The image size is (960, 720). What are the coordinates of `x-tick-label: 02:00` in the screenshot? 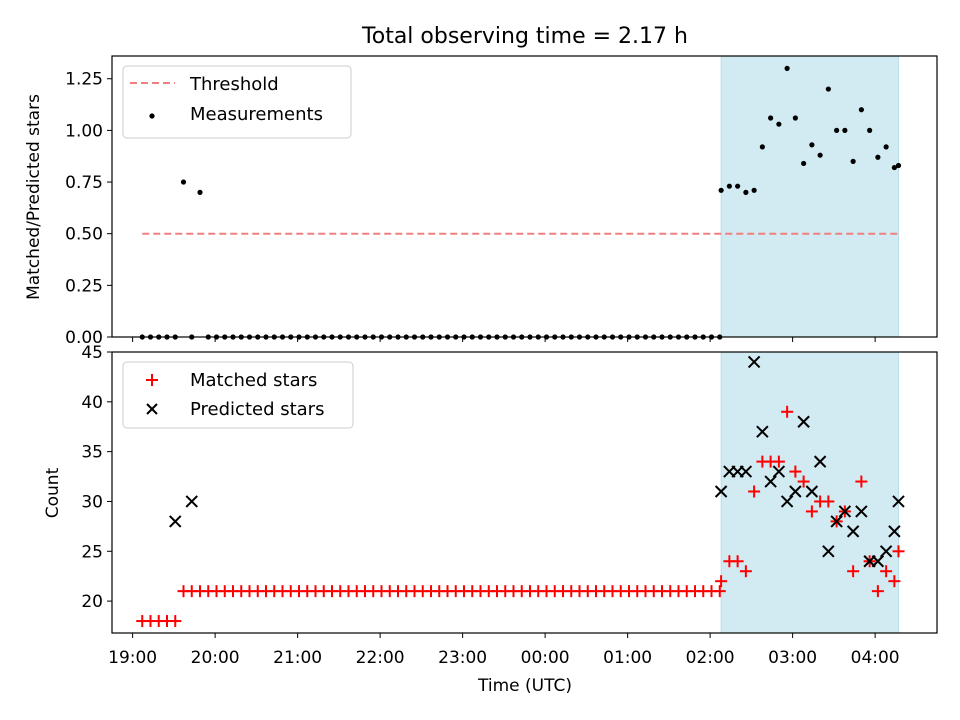 It's located at (710, 658).